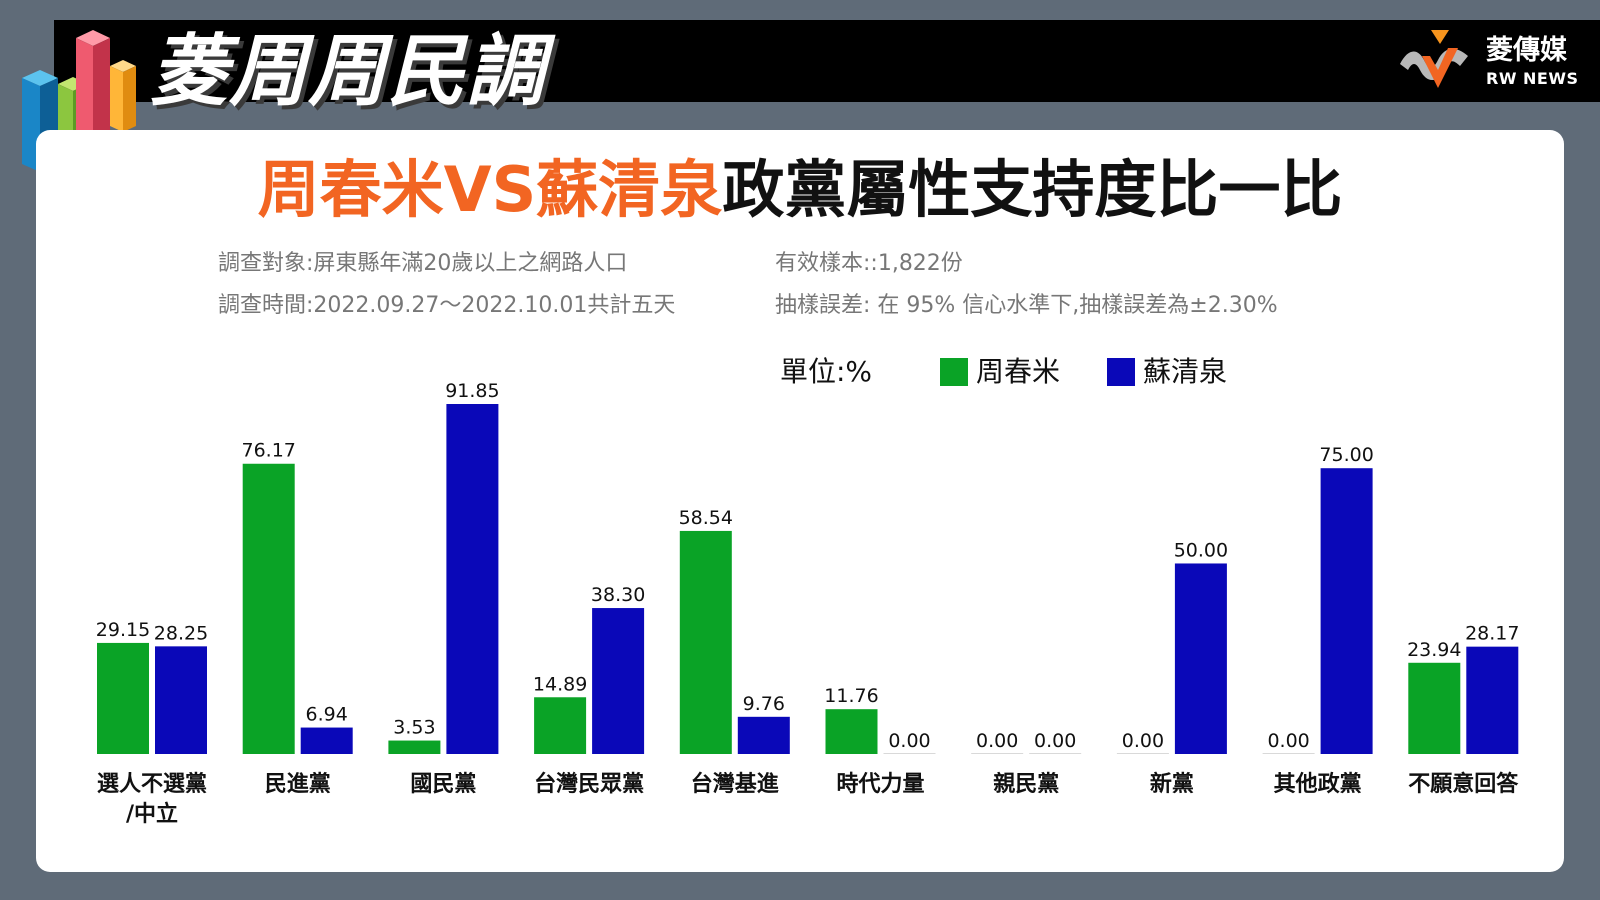  What do you see at coordinates (1526, 50) in the screenshot?
I see `brand-name-cn: 菱傳媒` at bounding box center [1526, 50].